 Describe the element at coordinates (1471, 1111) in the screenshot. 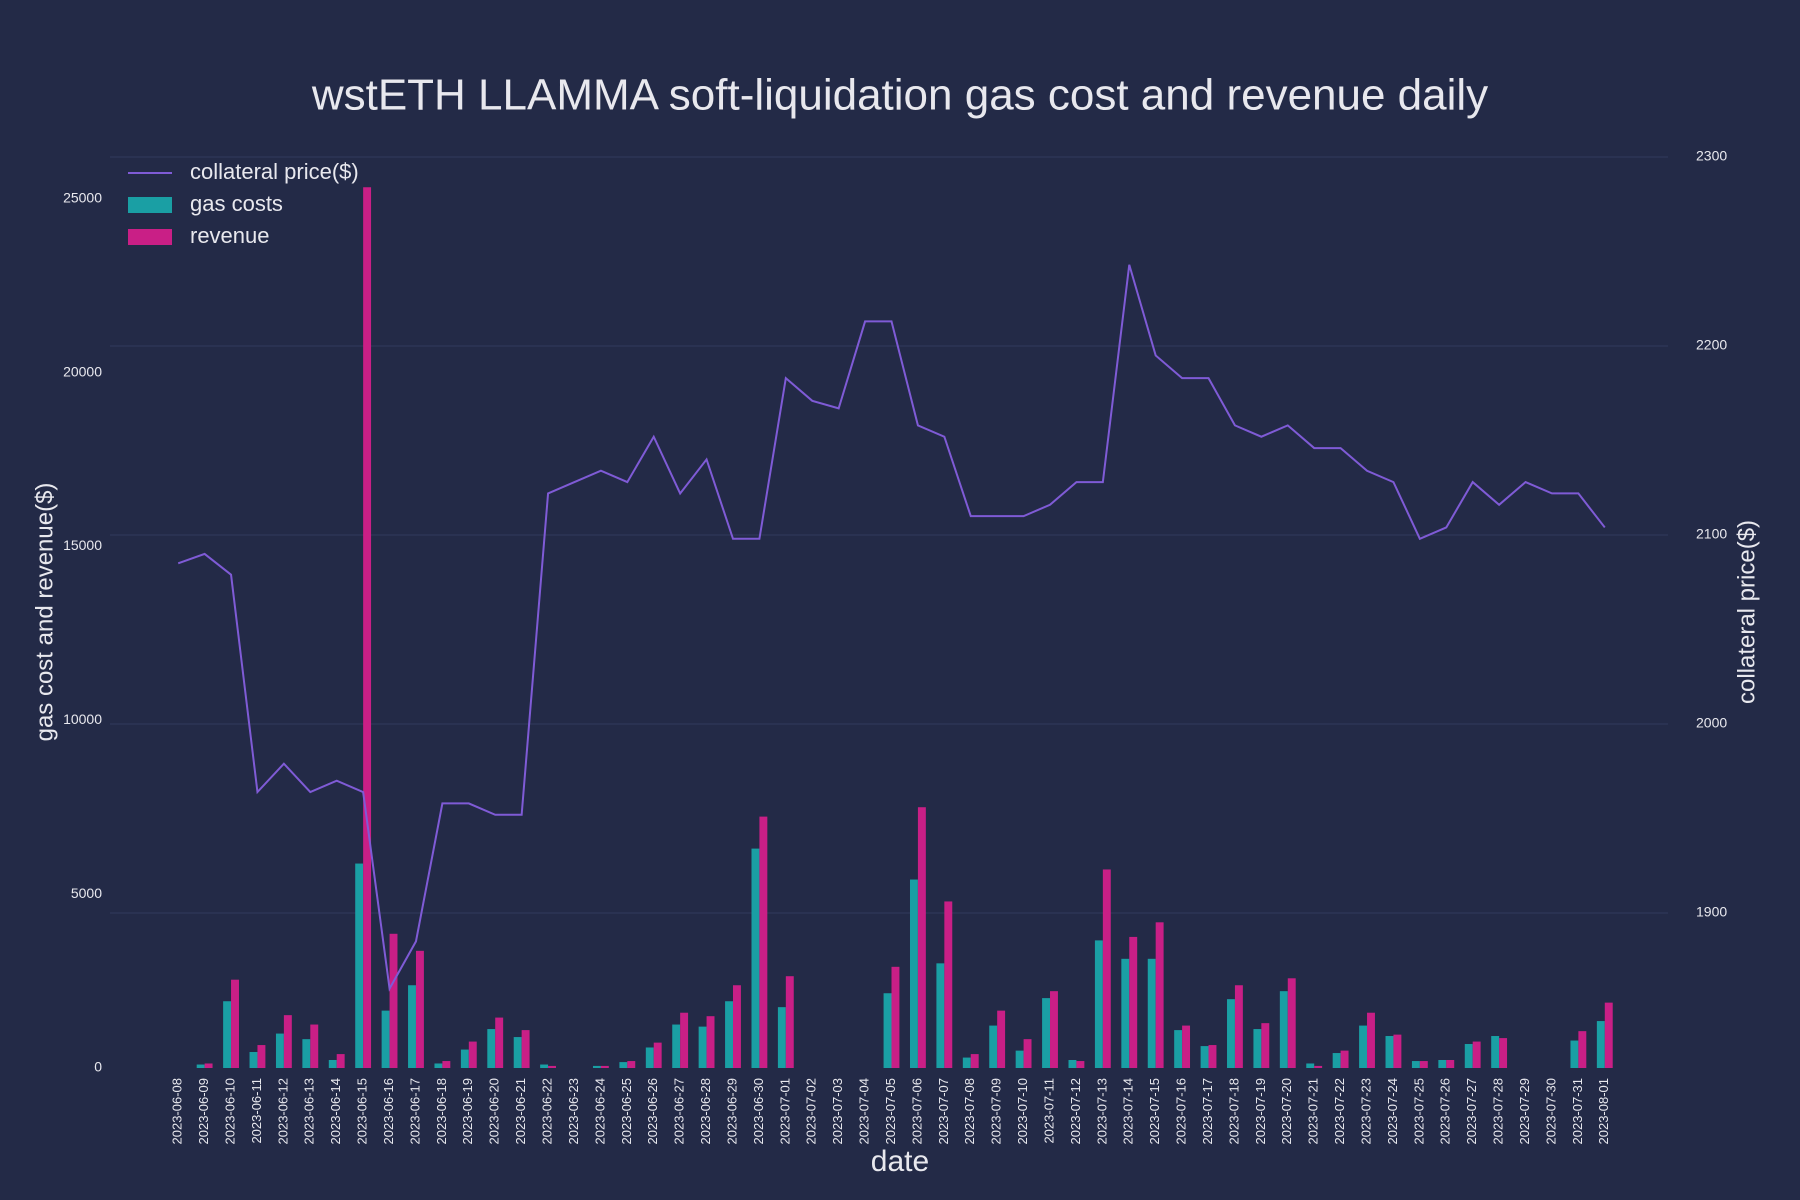

I see `x-tick-label: 2023-07-27` at that location.